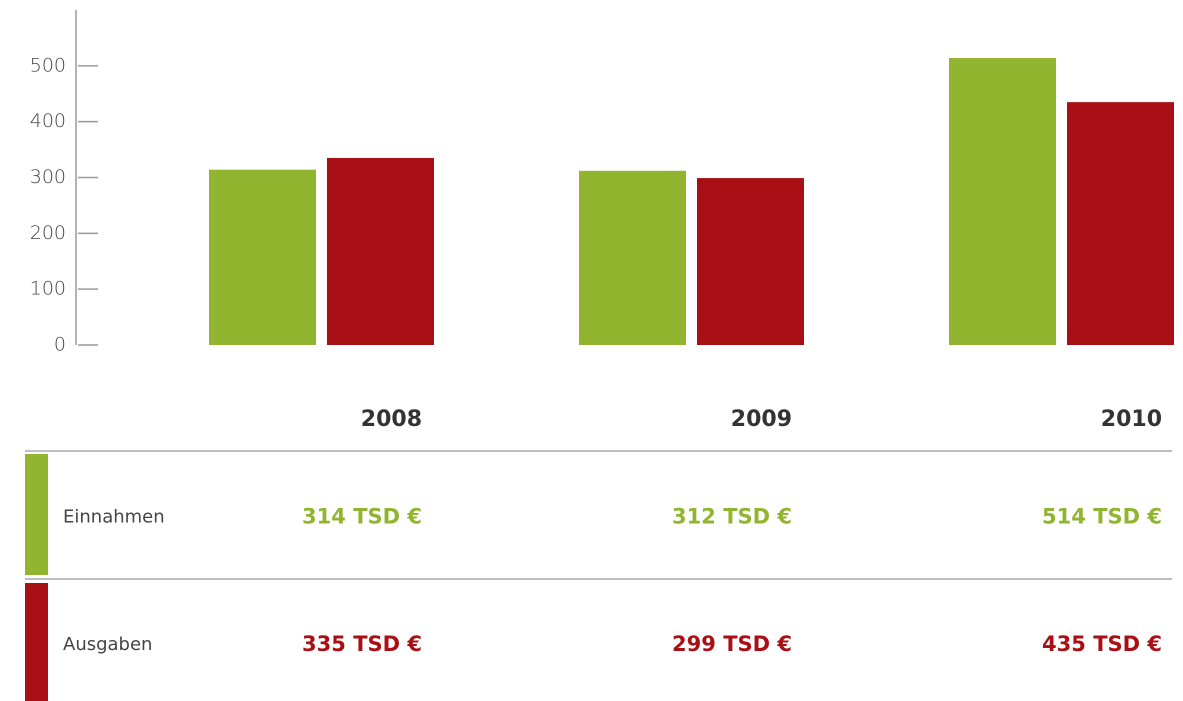  Describe the element at coordinates (114, 517) in the screenshot. I see `legend-label: Einnahmen` at that location.